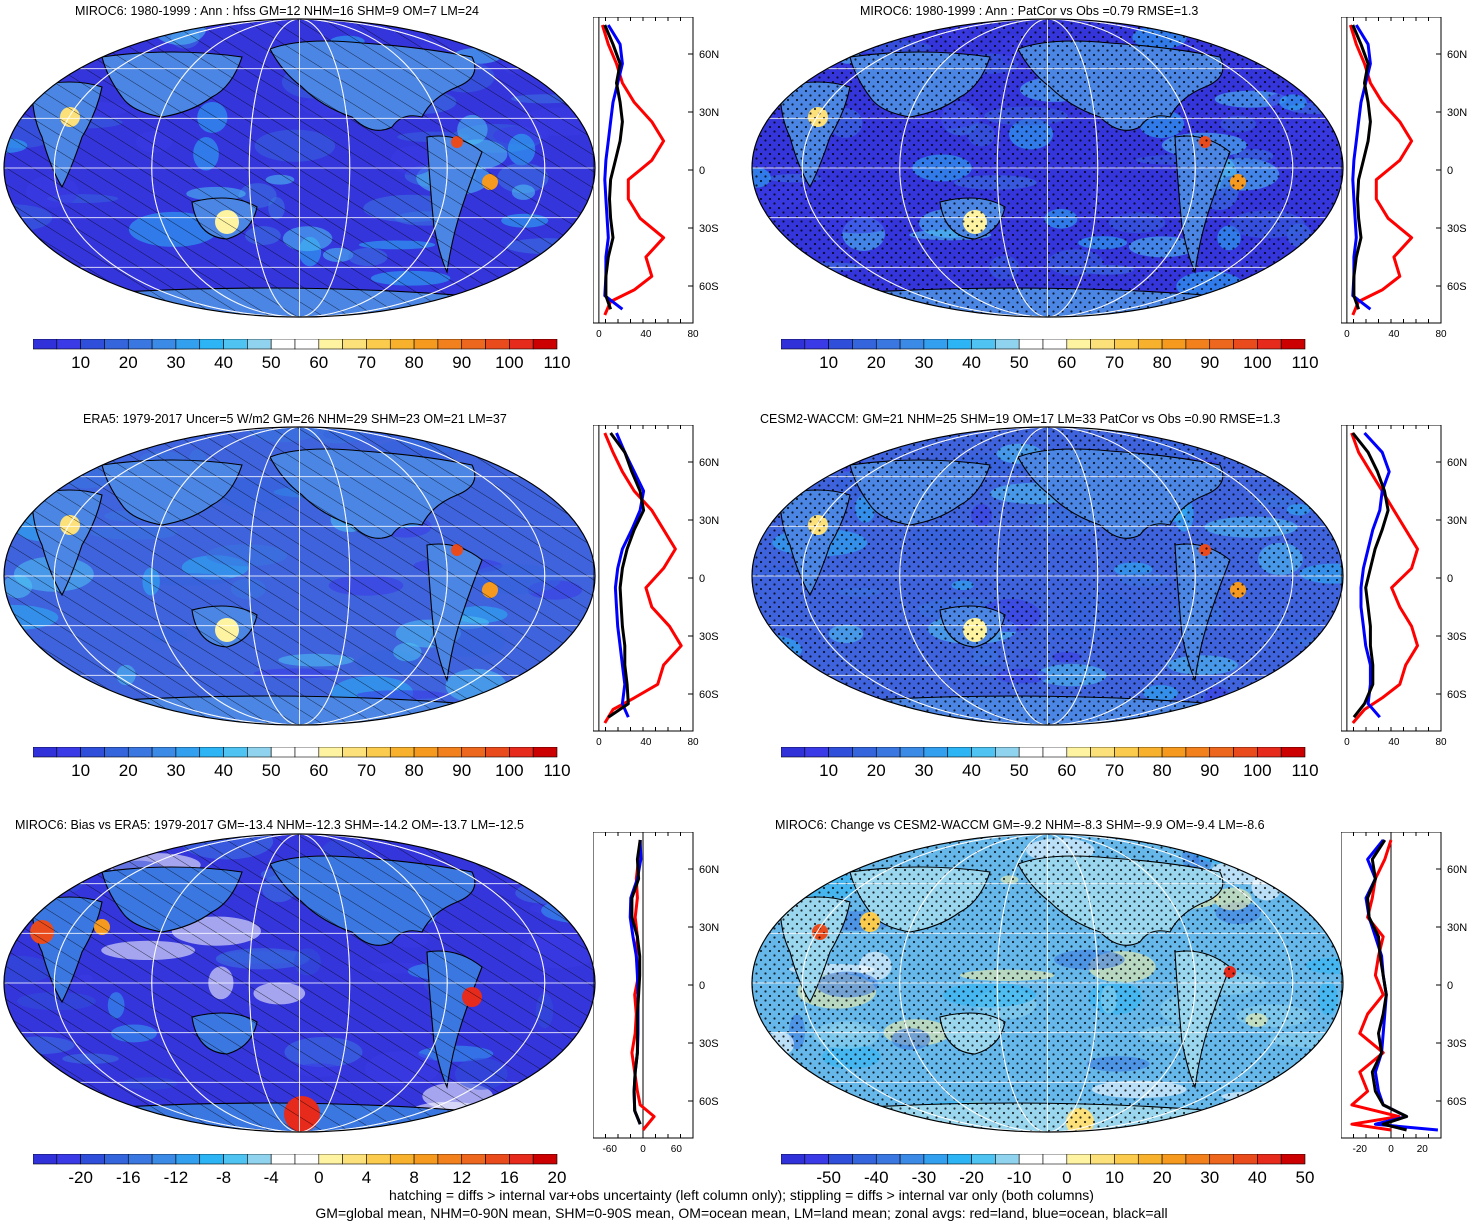 This screenshot has width=1483, height=1222. What do you see at coordinates (1209, 1177) in the screenshot?
I see `colorbar-tick-label: 30` at bounding box center [1209, 1177].